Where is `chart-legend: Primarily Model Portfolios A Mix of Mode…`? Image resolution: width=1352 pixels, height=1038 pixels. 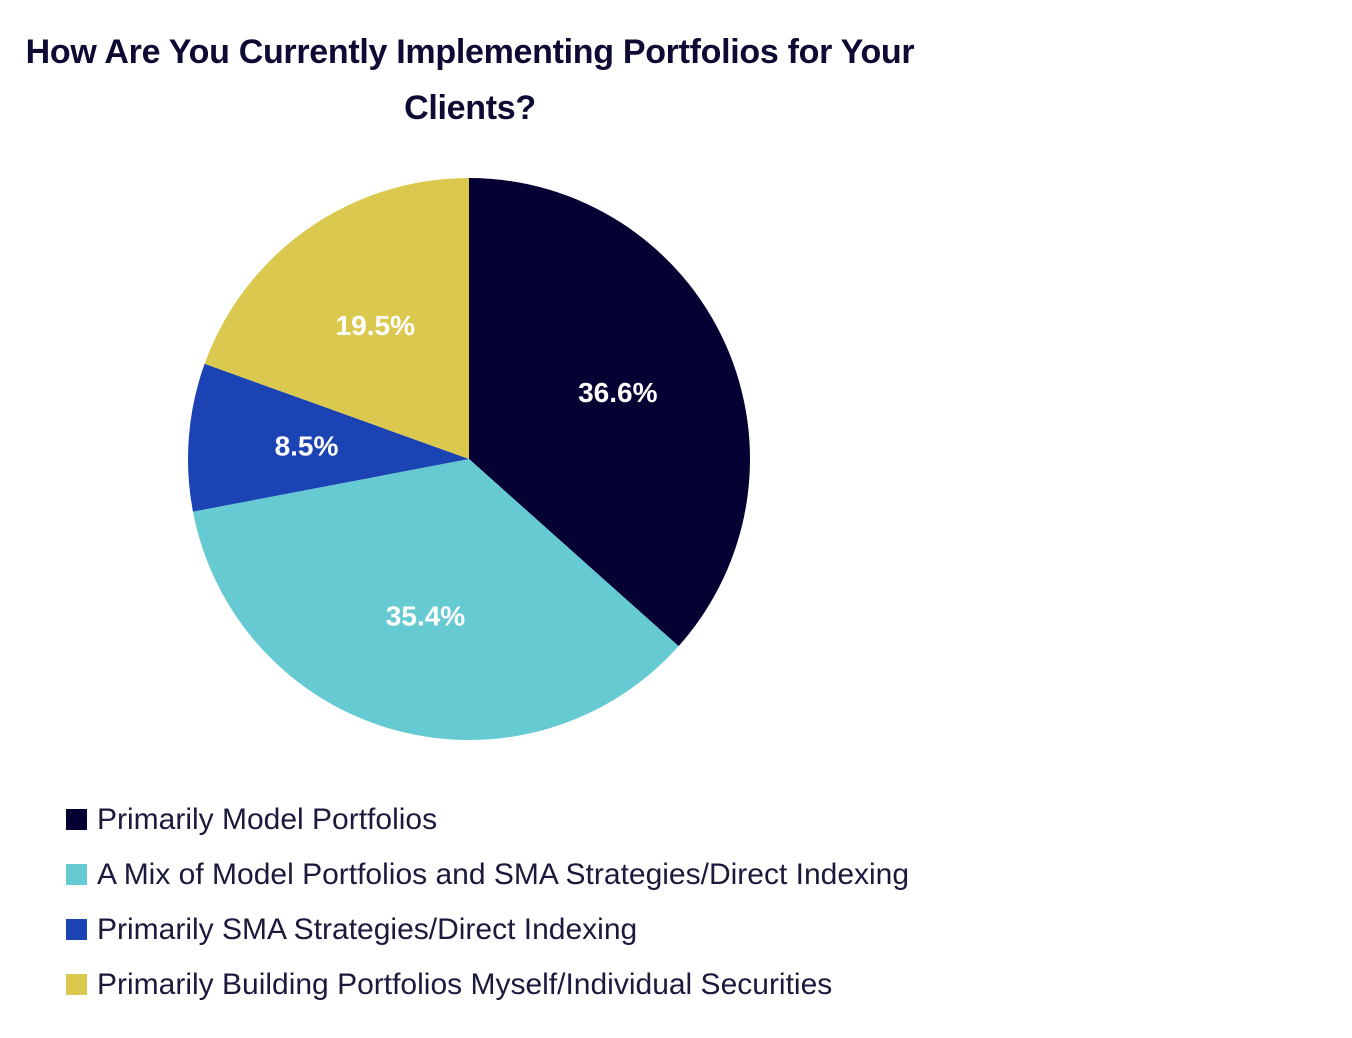
chart-legend: Primarily Model Portfolios A Mix of Mode… is located at coordinates (487, 902).